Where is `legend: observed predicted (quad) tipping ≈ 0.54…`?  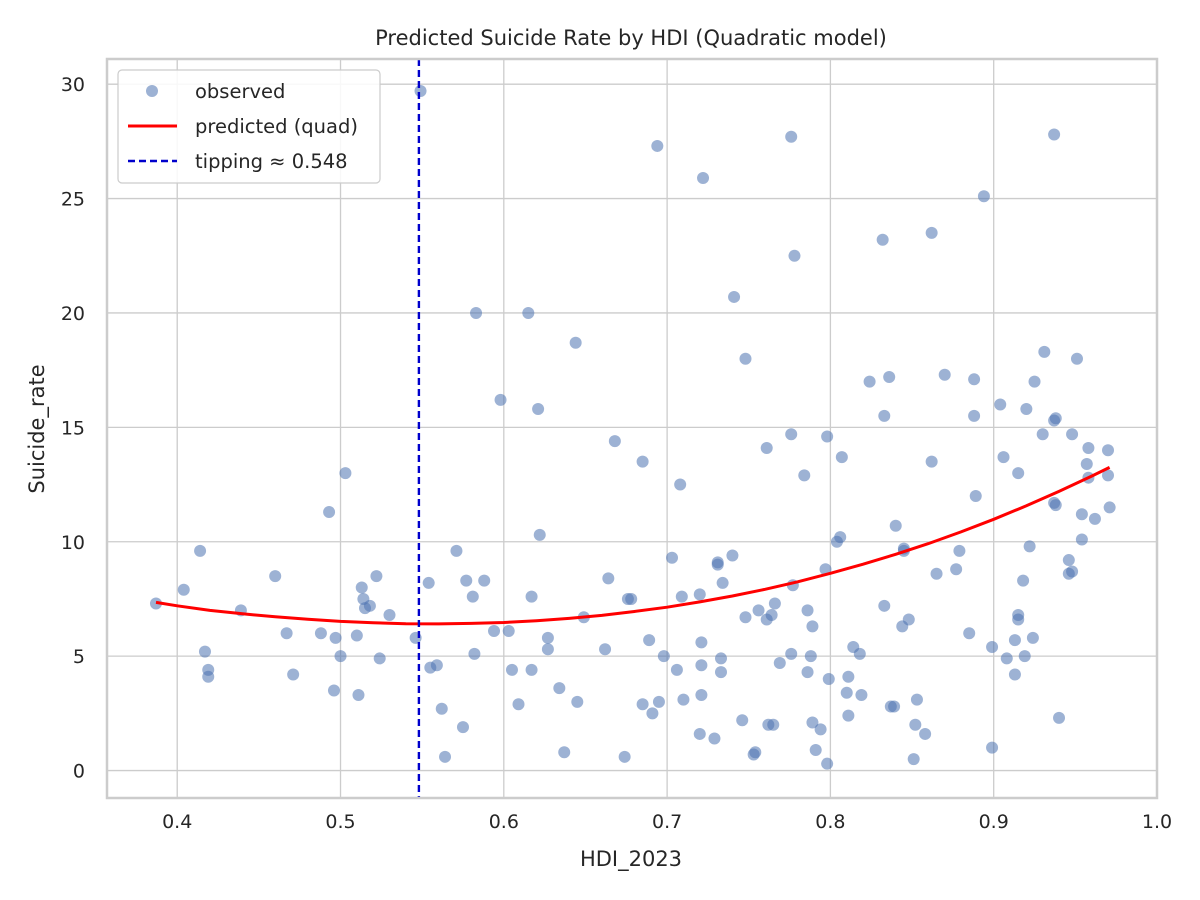
legend: observed predicted (quad) tipping ≈ 0.54… is located at coordinates (249, 126).